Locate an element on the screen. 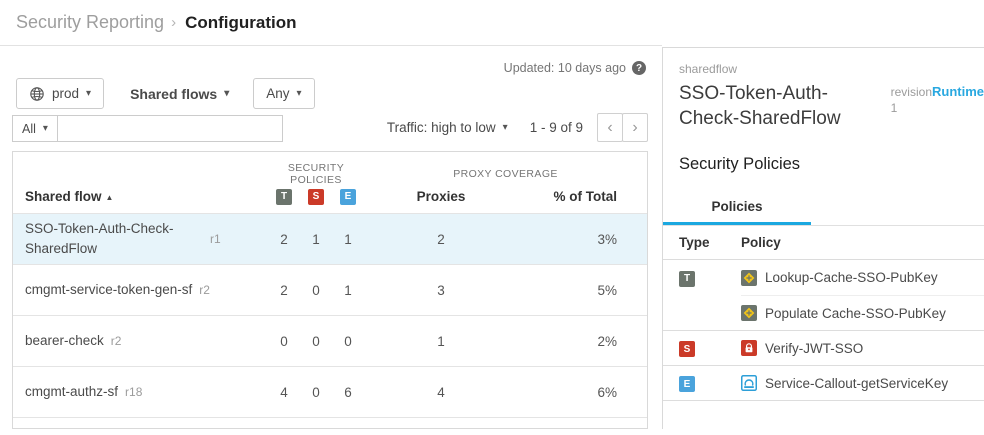  next-page-button: › is located at coordinates (635, 127).